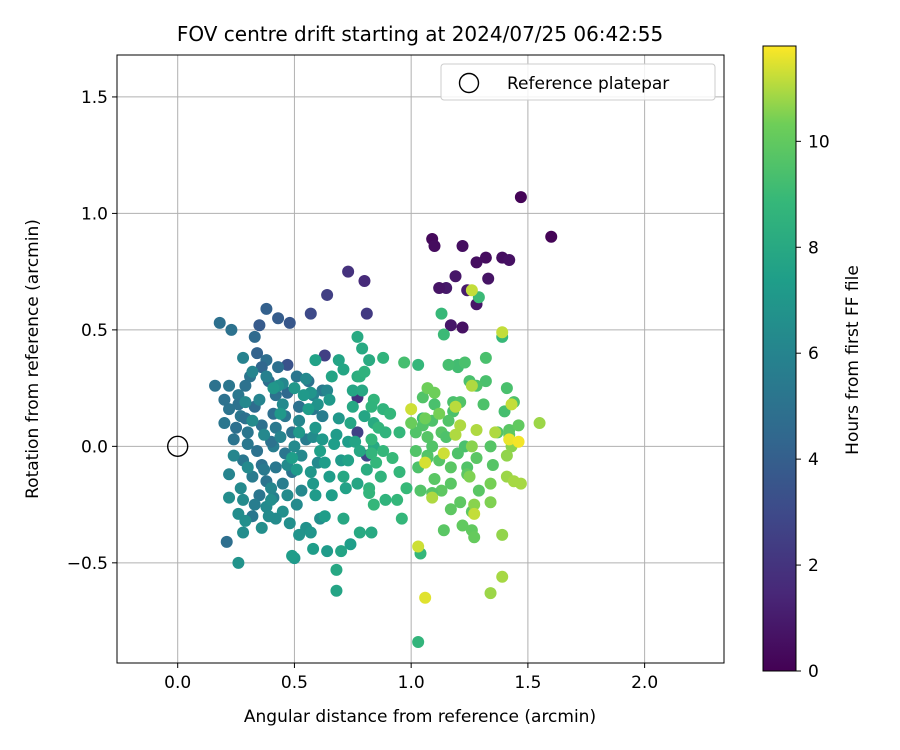 This screenshot has height=750, width=900. Describe the element at coordinates (588, 84) in the screenshot. I see `legend-label: Reference platepar` at that location.